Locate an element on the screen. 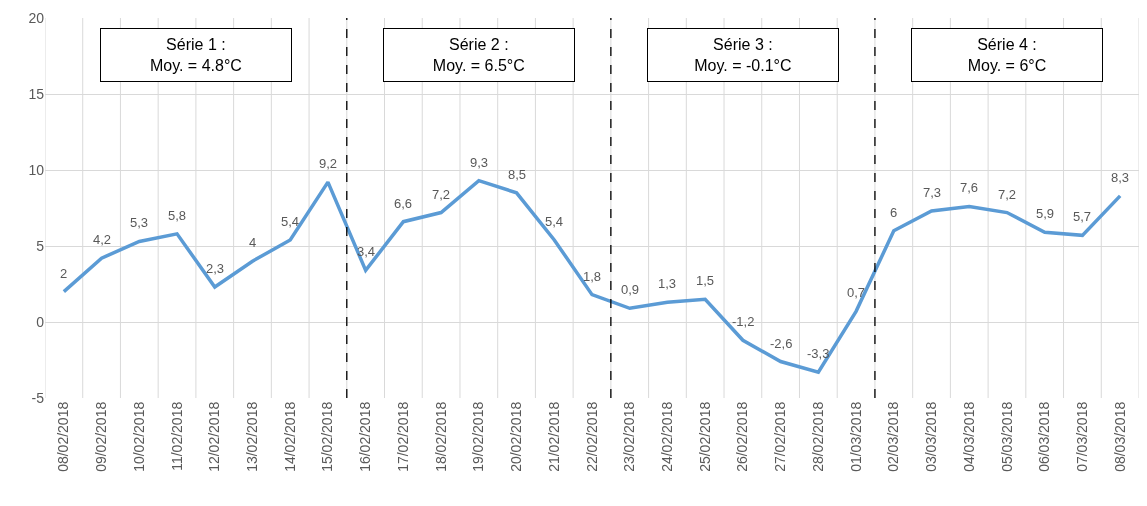  data-label: 6,6 is located at coordinates (403, 203).